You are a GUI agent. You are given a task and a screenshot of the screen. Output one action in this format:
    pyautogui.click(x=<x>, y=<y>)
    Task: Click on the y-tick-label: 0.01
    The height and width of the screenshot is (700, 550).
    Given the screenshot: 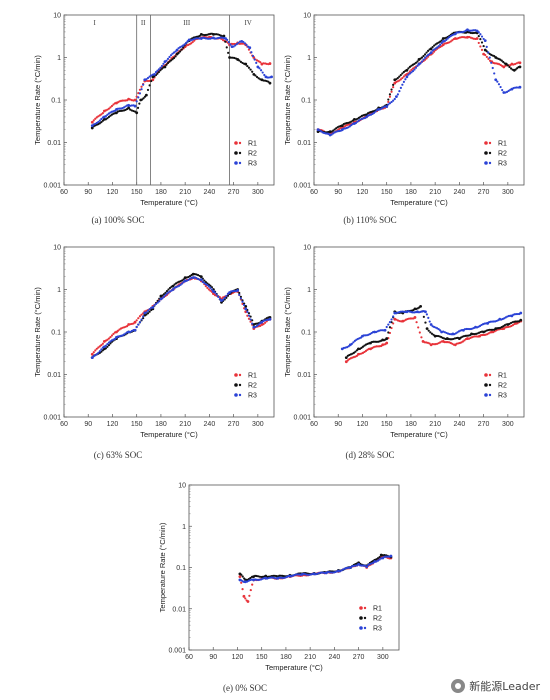 What is the action you would take?
    pyautogui.click(x=179, y=609)
    